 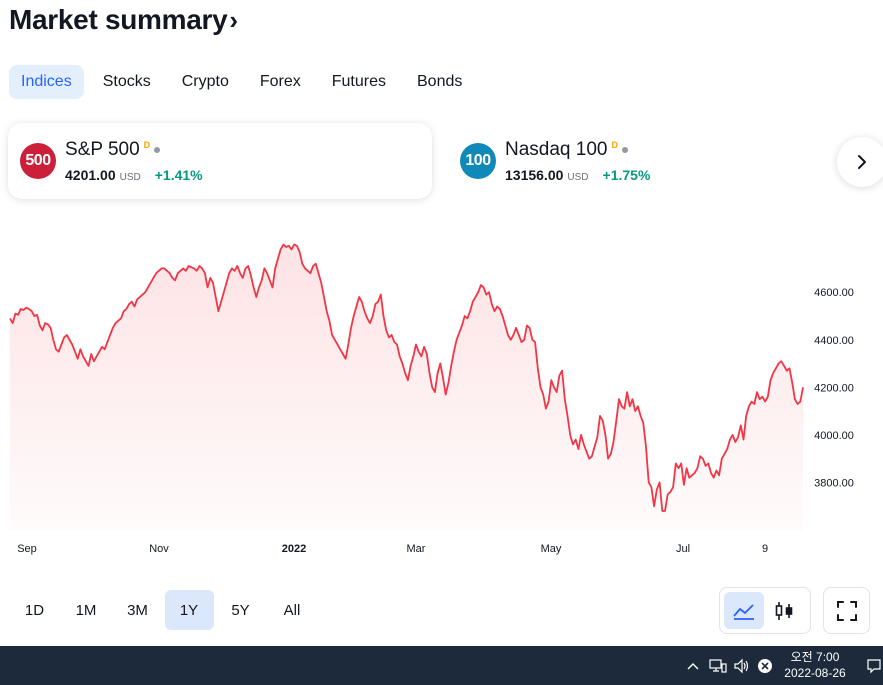 I want to click on x-tick-label: Nov, so click(x=159, y=549).